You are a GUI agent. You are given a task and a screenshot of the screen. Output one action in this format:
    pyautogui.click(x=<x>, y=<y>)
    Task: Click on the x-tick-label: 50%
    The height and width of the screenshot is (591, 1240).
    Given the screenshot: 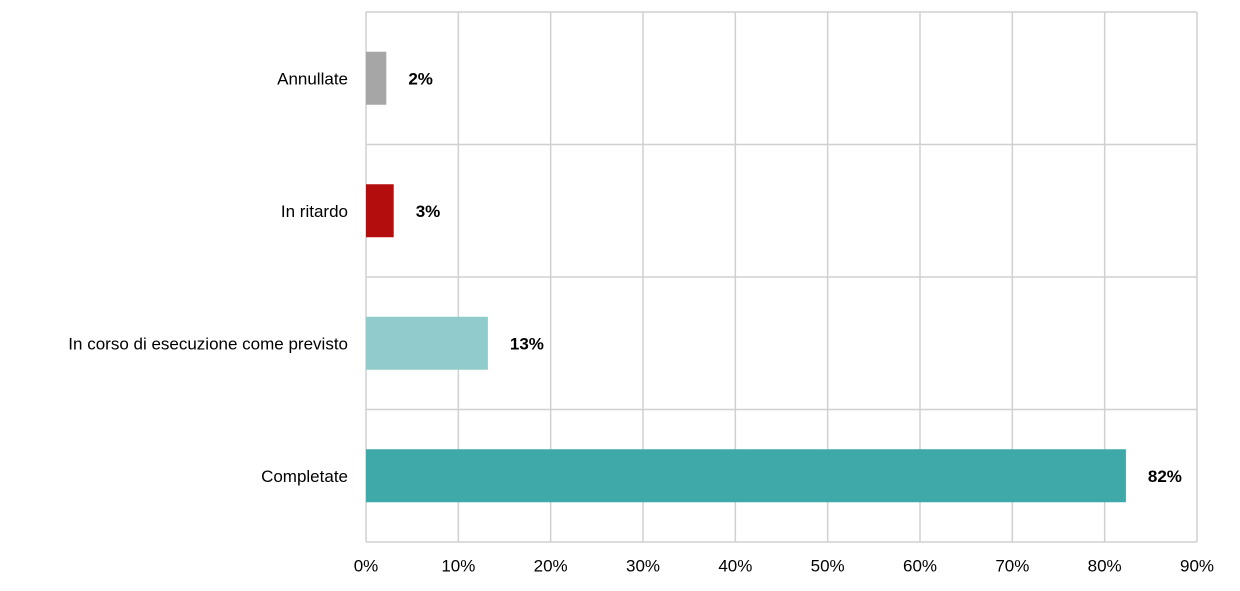 What is the action you would take?
    pyautogui.click(x=828, y=565)
    